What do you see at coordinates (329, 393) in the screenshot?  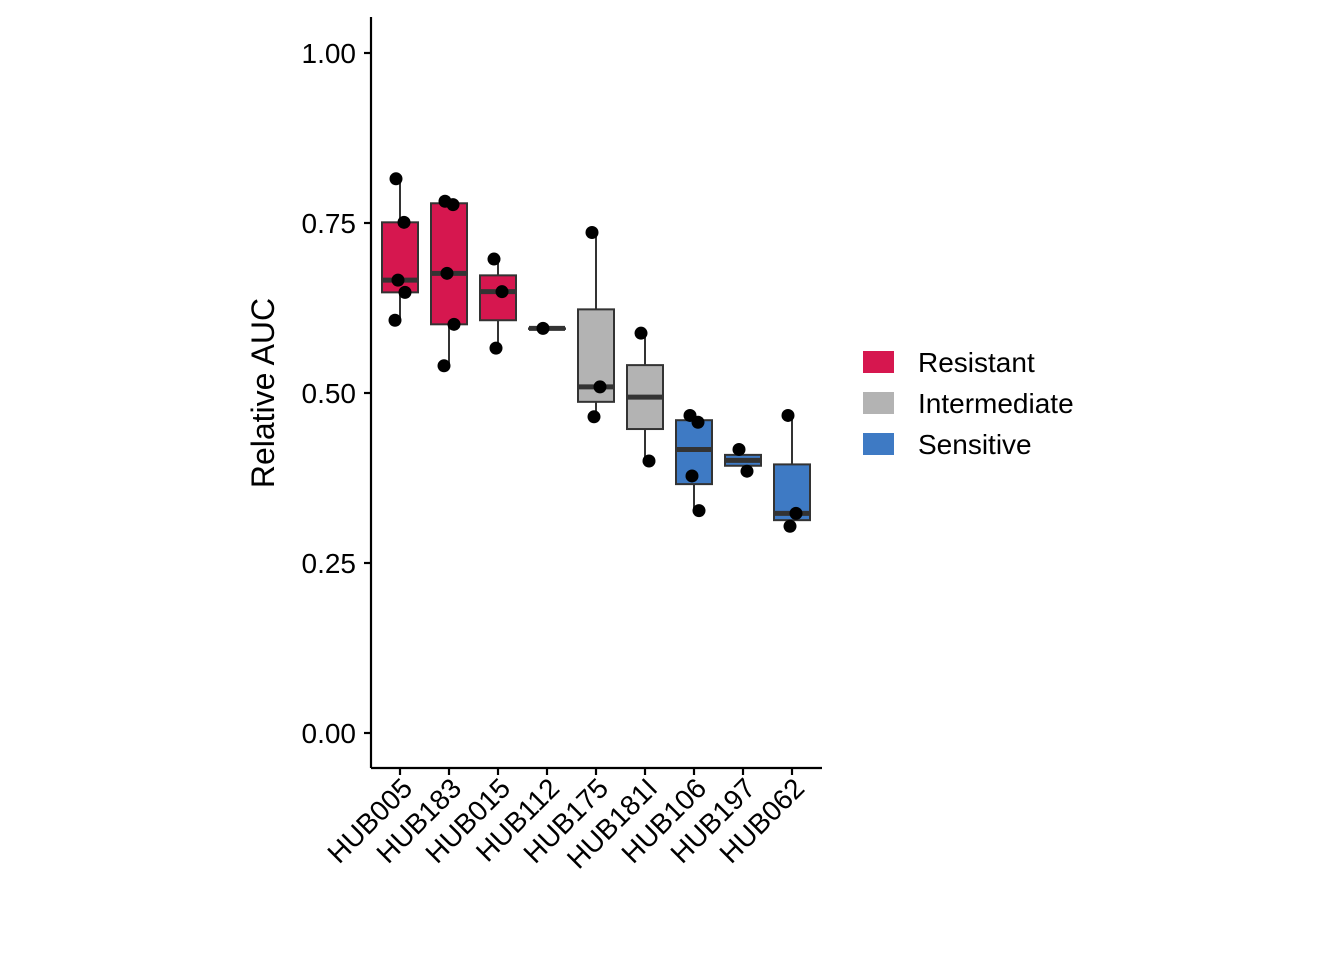 I see `y-tick-label: 0.50` at bounding box center [329, 393].